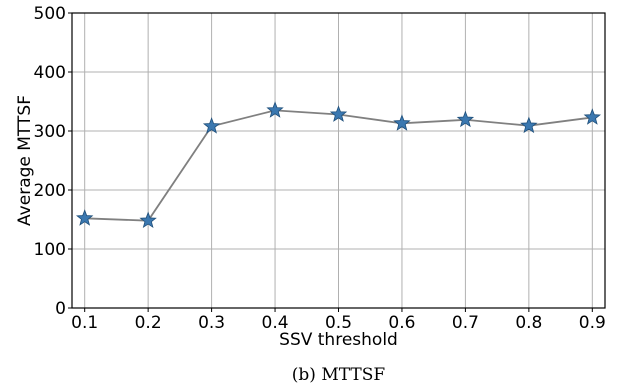 The image size is (619, 391). Describe the element at coordinates (50, 73) in the screenshot. I see `y-tick-label: 400` at that location.